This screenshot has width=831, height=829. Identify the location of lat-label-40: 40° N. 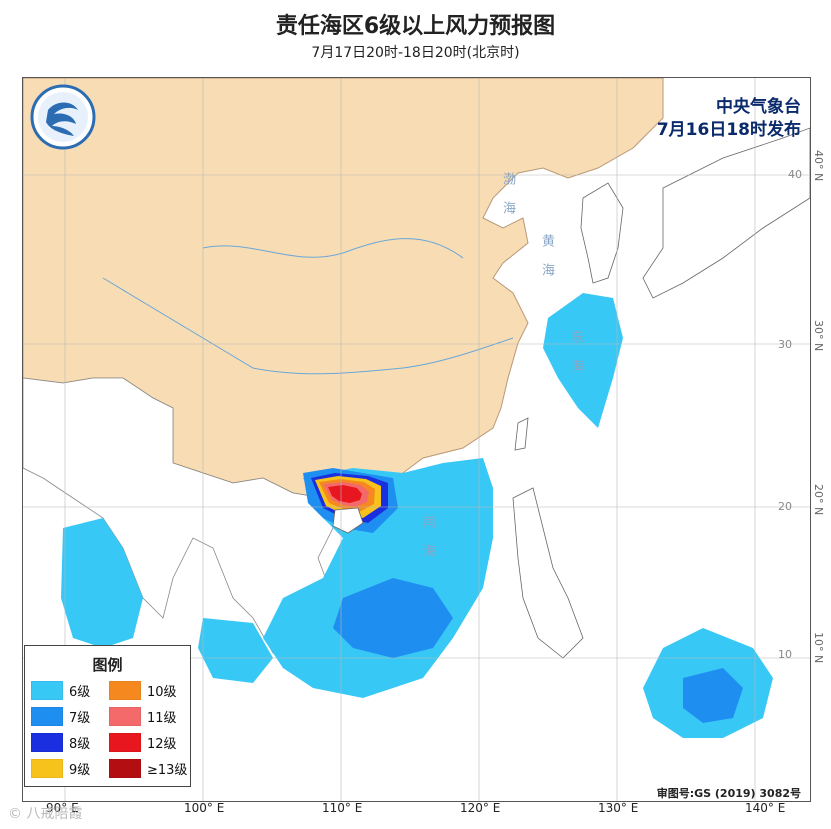
(818, 166).